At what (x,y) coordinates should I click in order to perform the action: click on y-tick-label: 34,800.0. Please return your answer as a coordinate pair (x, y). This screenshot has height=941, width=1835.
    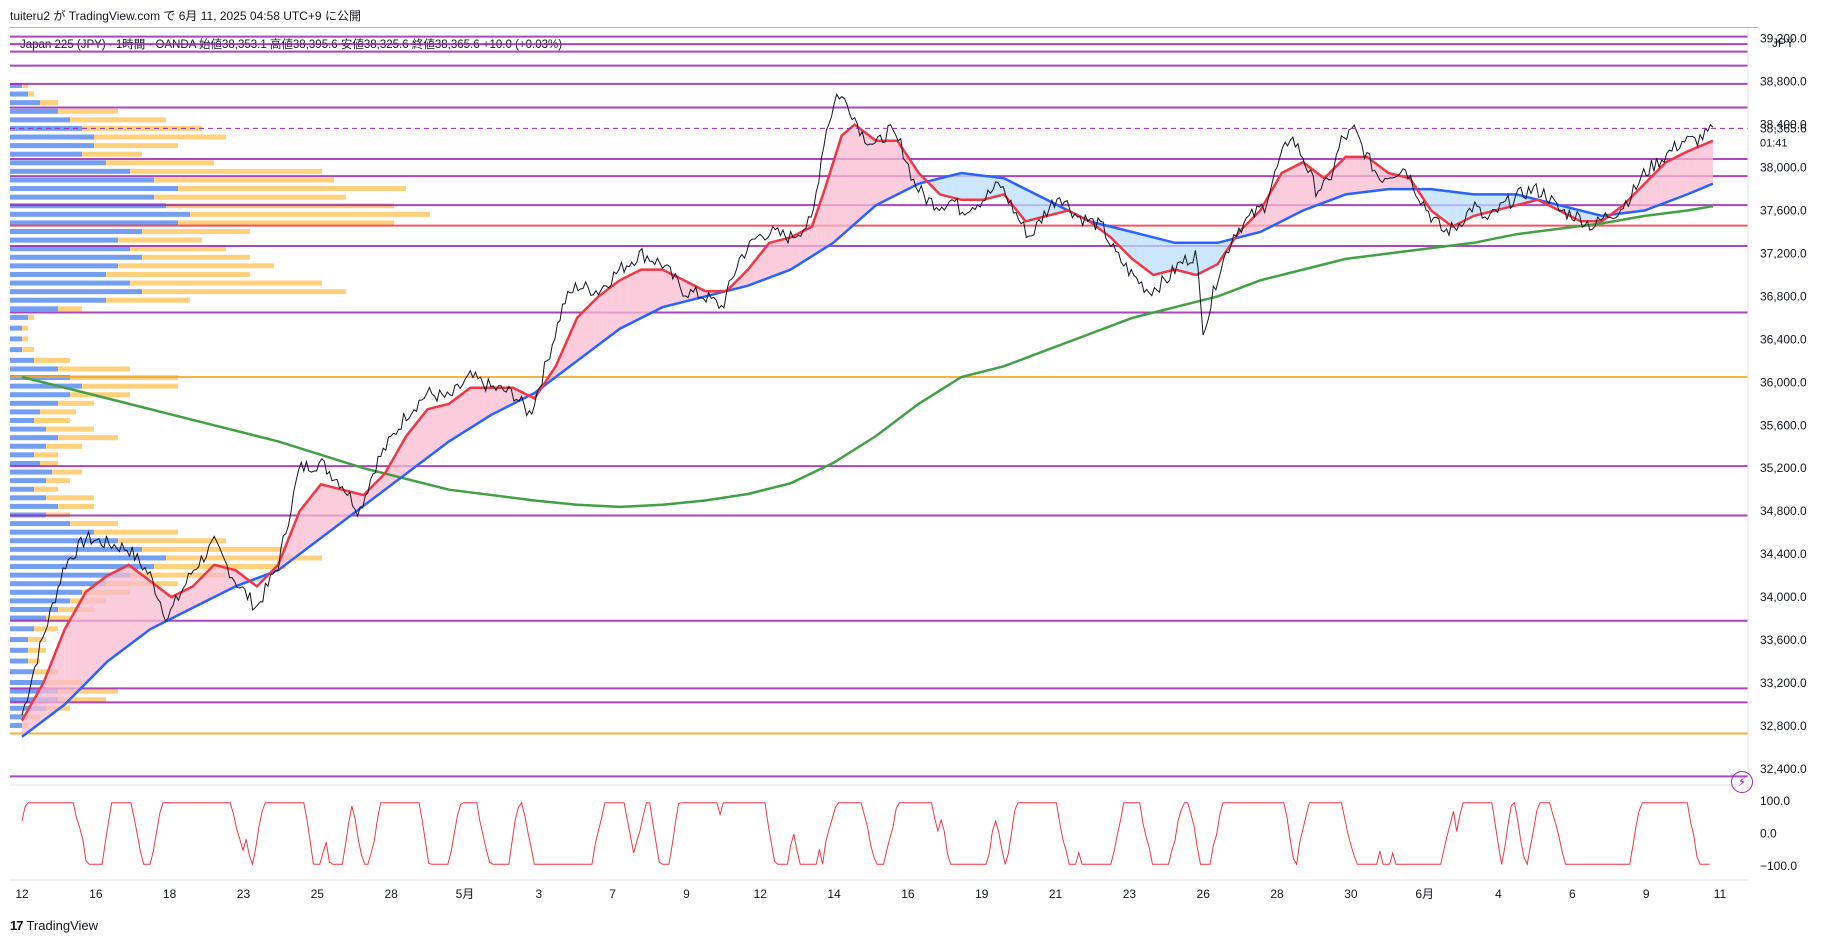
    Looking at the image, I should click on (1783, 511).